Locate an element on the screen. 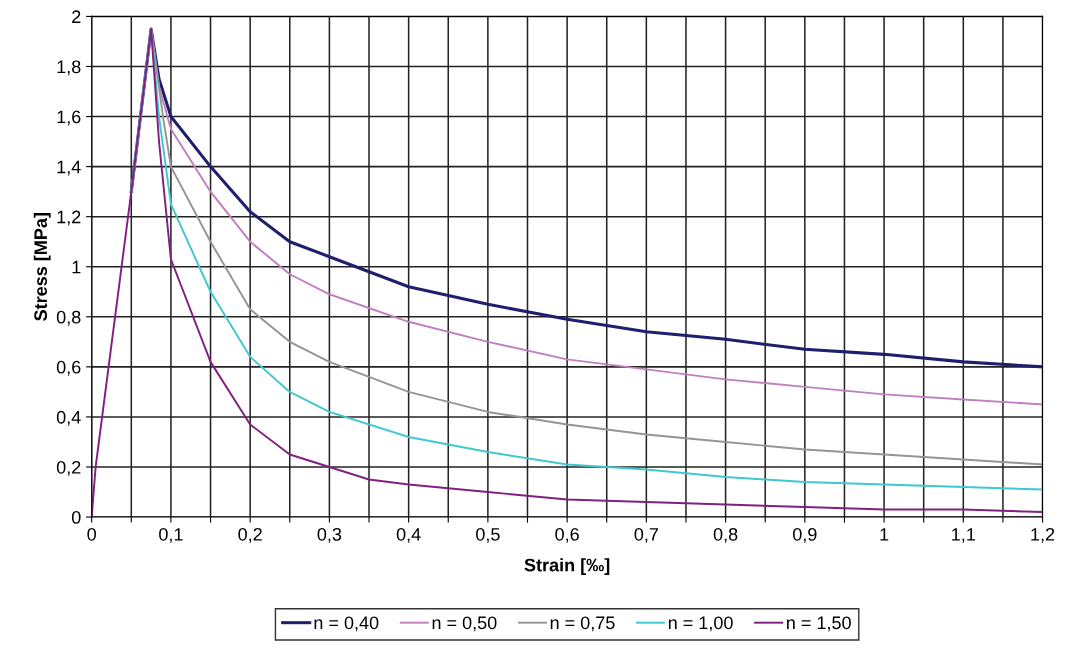  y-tick-label: 0,8 is located at coordinates (68, 318).